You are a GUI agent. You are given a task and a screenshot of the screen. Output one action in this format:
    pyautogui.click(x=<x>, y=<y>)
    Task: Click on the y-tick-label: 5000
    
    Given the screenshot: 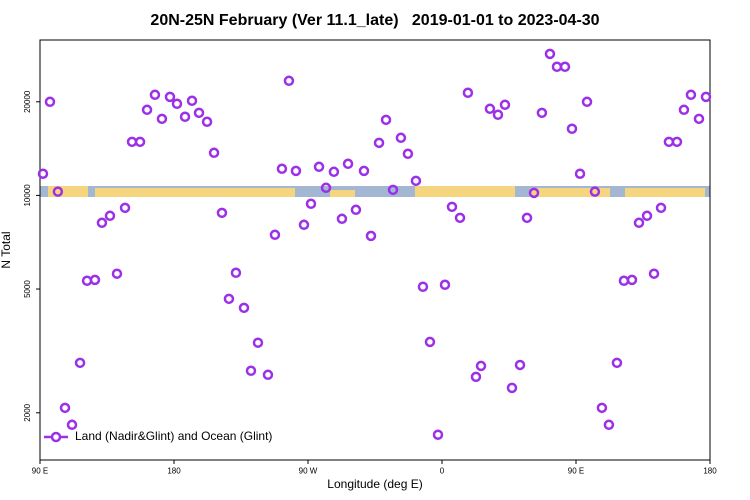 What is the action you would take?
    pyautogui.click(x=27, y=289)
    